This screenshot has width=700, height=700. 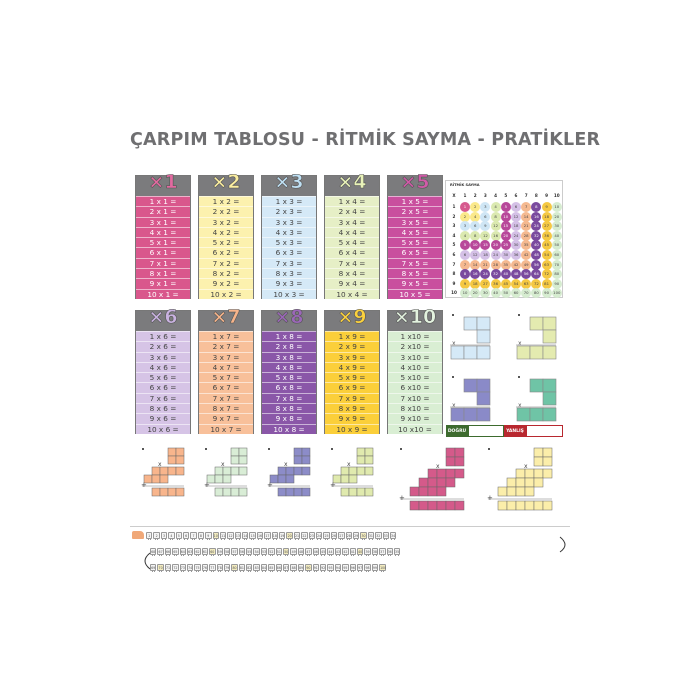 I want to click on grid-cell: 15, so click(x=505, y=226).